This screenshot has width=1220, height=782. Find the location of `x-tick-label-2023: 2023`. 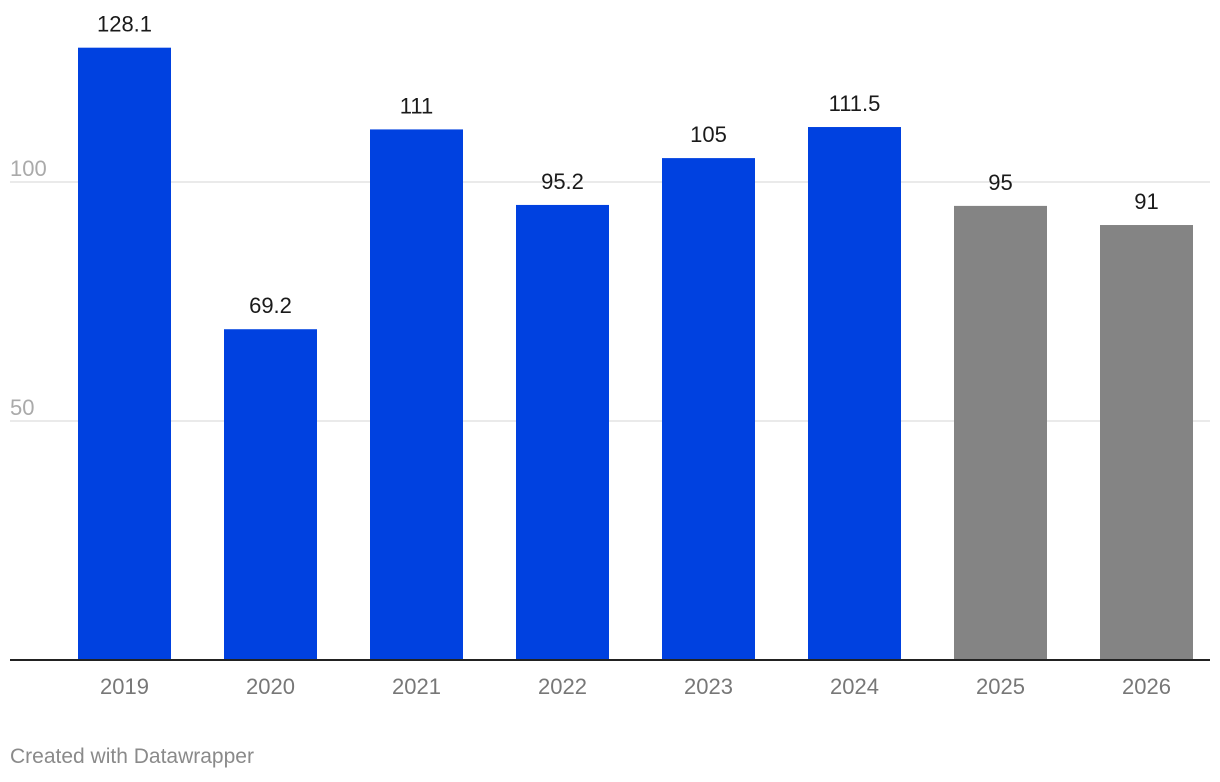

x-tick-label-2023: 2023 is located at coordinates (708, 686).